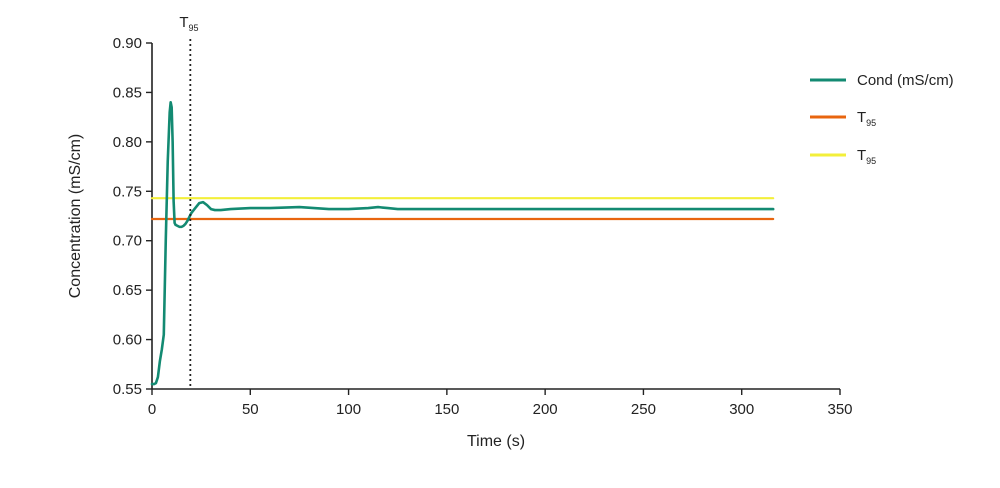  I want to click on t95-marker-label: T95, so click(188, 23).